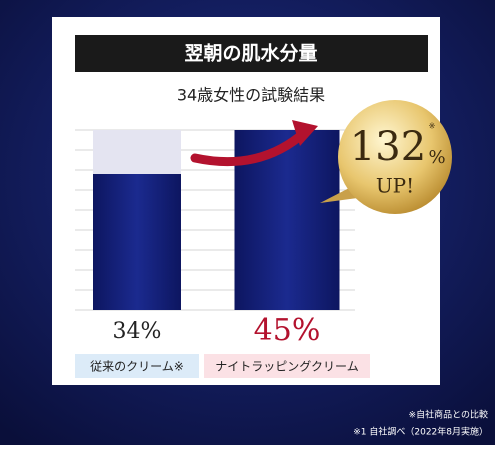 Image resolution: width=495 pixels, height=449 pixels. Describe the element at coordinates (305, 133) in the screenshot. I see `arrow-head` at that location.